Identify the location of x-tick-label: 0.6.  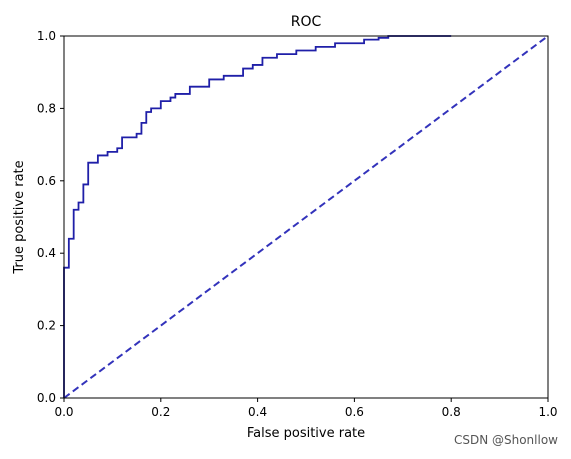
(354, 412).